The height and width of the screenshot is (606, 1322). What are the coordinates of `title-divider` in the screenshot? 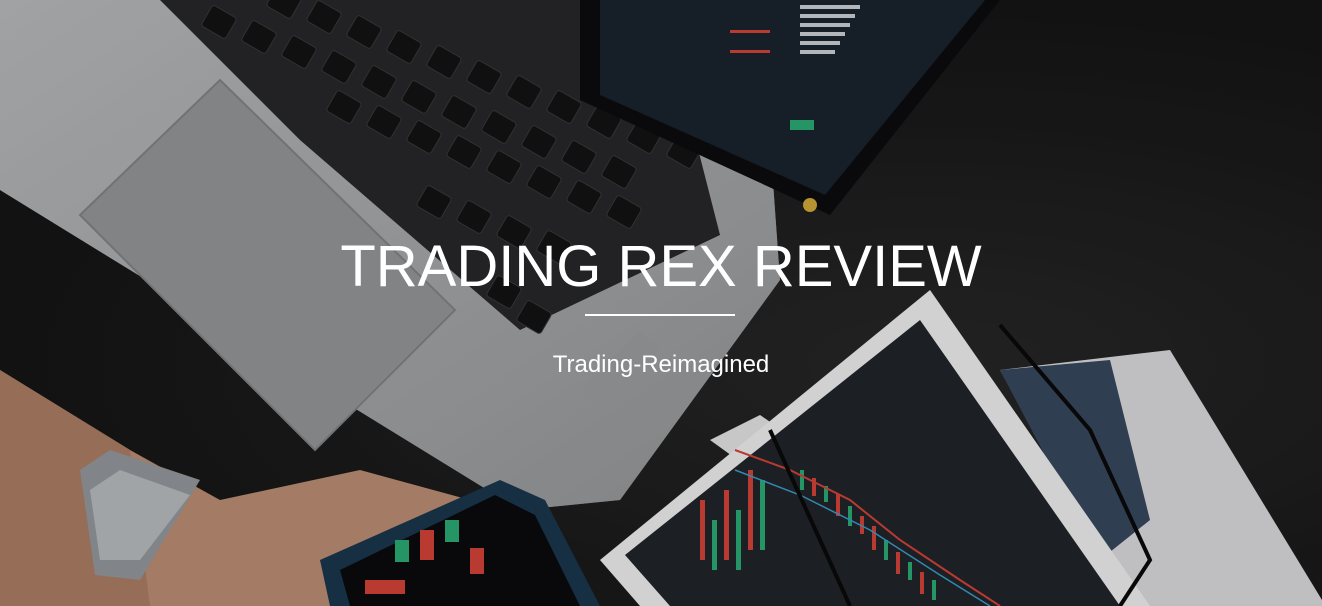 It's located at (660, 315).